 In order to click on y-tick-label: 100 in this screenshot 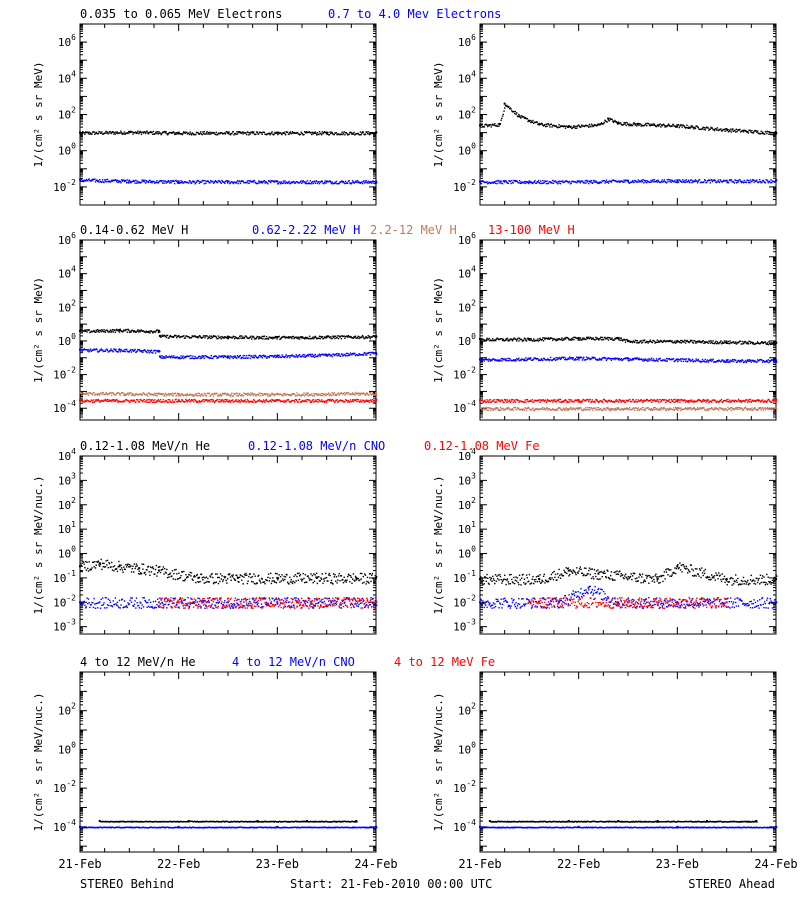, I will do `click(467, 150)`.